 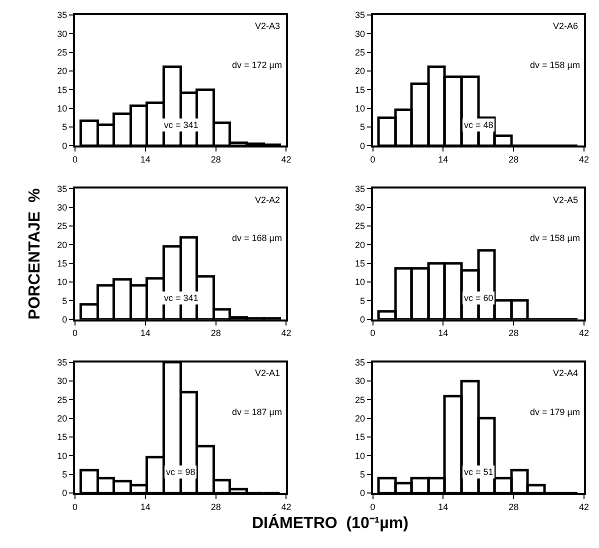 I want to click on annotation: dv = 172 µm, so click(x=257, y=65).